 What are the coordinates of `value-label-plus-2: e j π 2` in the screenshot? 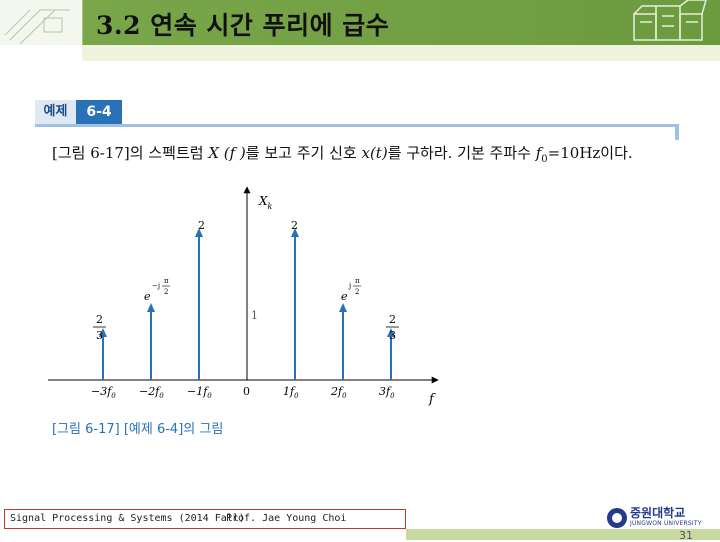 It's located at (351, 290).